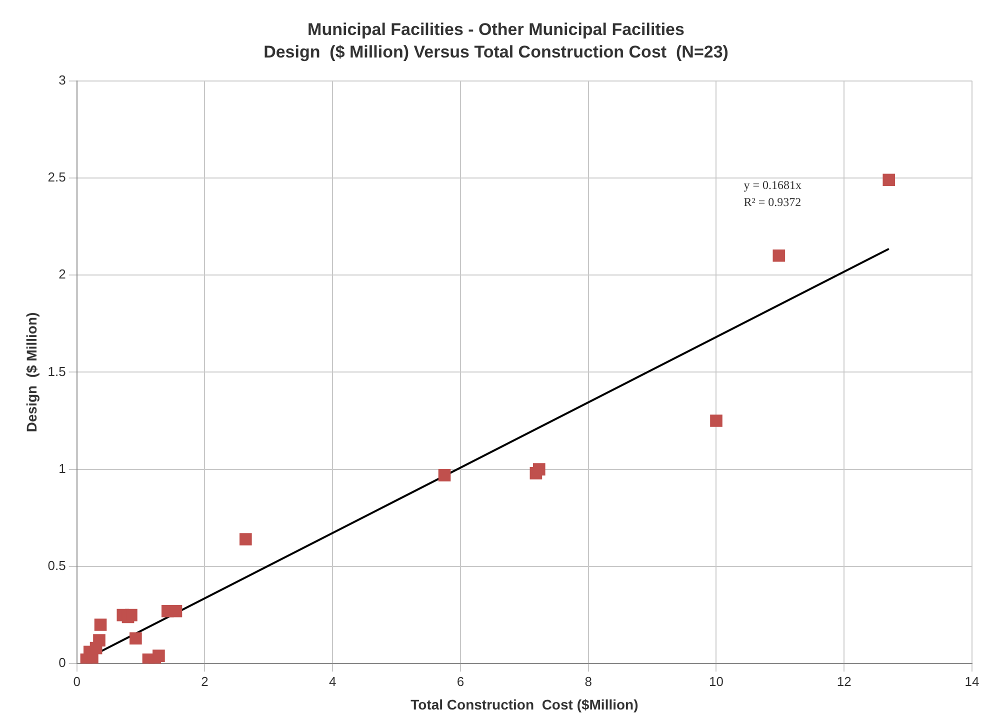 The image size is (992, 728). Describe the element at coordinates (62, 468) in the screenshot. I see `y-tick-label: 1` at that location.